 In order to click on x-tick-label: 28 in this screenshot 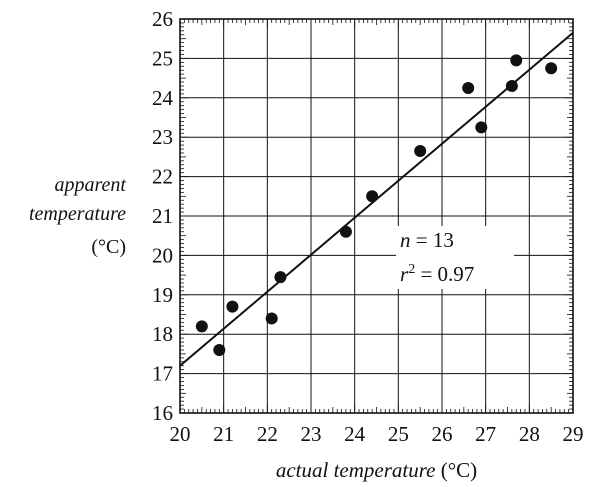, I will do `click(529, 434)`.